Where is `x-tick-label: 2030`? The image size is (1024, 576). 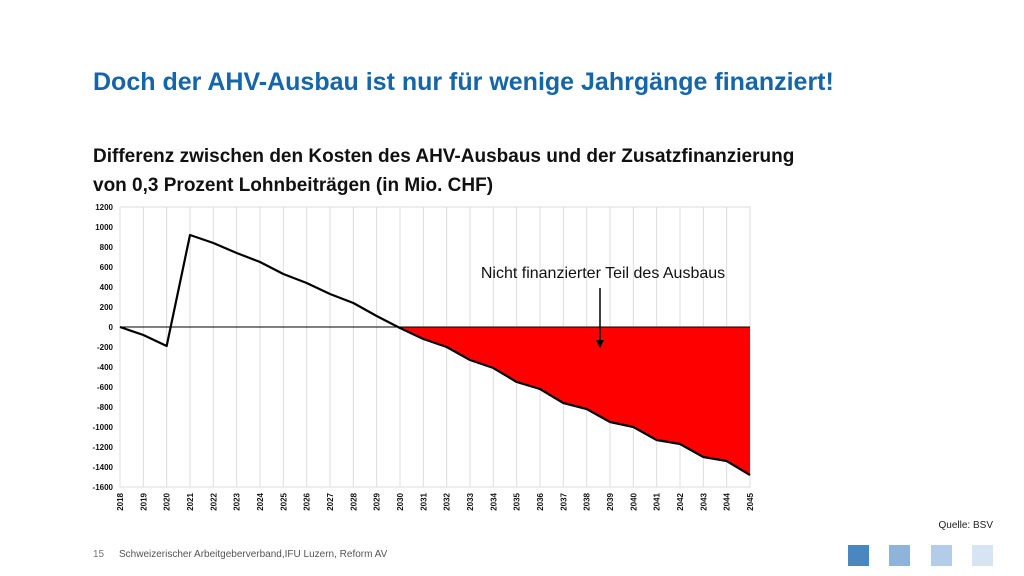 x-tick-label: 2030 is located at coordinates (400, 501).